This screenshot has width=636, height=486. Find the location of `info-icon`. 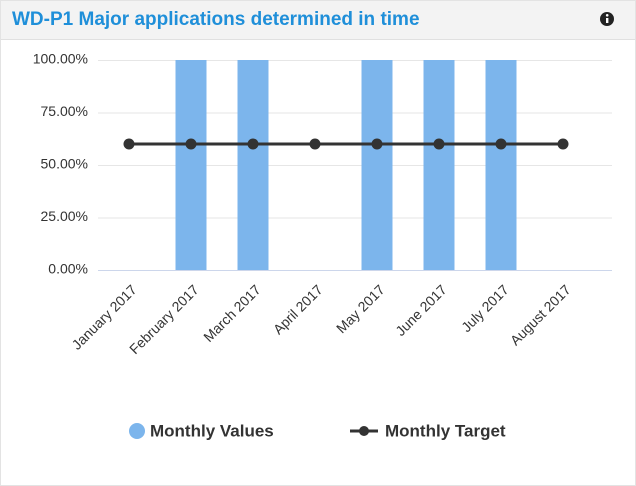

info-icon is located at coordinates (607, 19).